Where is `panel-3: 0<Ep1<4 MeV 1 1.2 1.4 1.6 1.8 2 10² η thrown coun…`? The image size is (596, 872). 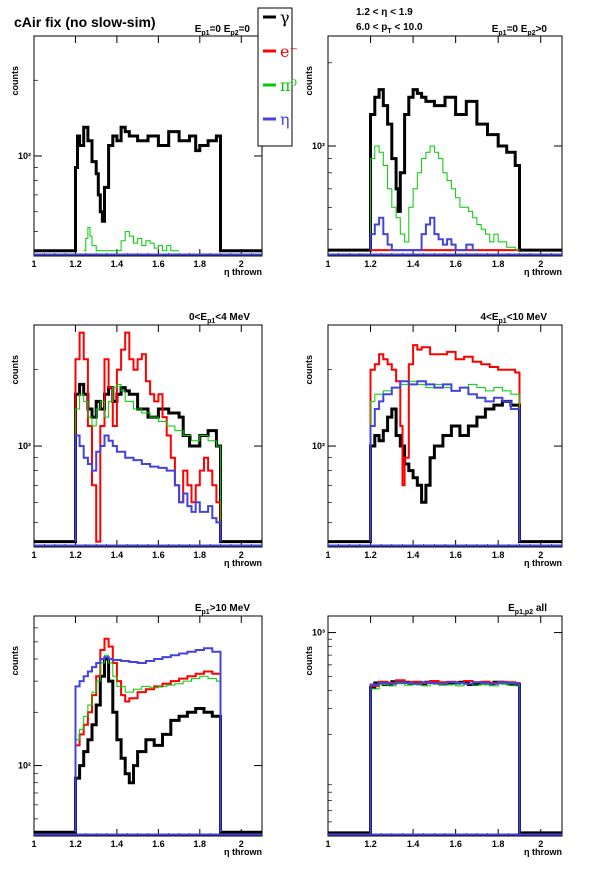
panel-3: 0<Ep1<4 MeV 1 1.2 1.4 1.6 1.8 2 10² η thrown coun… is located at coordinates (136, 440).